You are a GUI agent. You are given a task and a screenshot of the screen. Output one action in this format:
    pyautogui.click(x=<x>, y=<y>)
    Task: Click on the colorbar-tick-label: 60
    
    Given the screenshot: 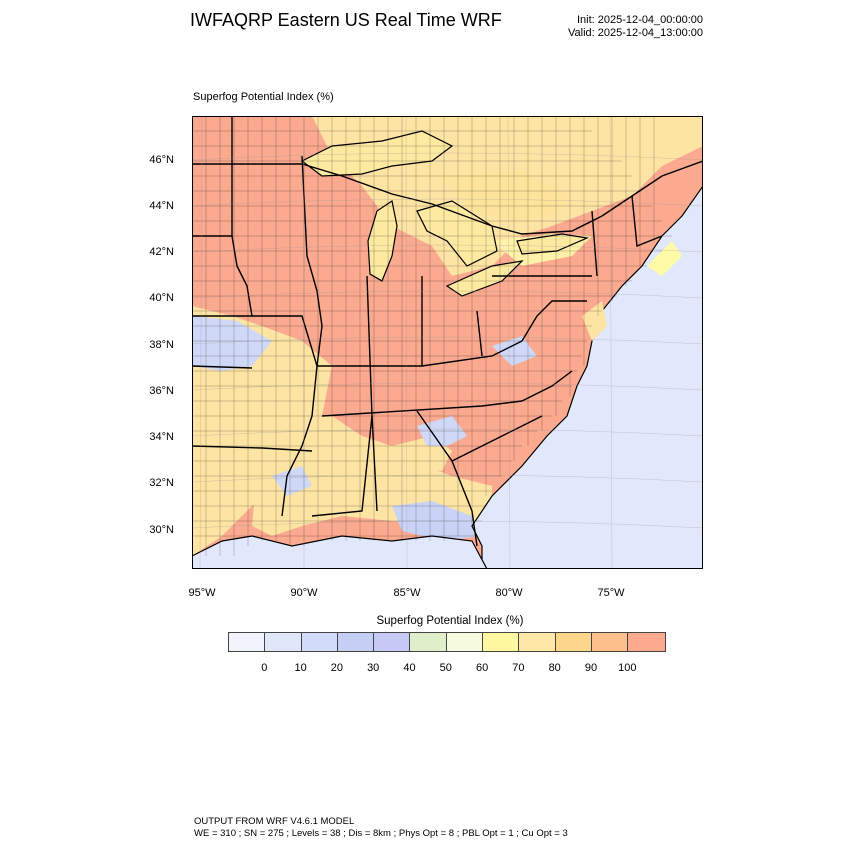 What is the action you would take?
    pyautogui.click(x=482, y=668)
    